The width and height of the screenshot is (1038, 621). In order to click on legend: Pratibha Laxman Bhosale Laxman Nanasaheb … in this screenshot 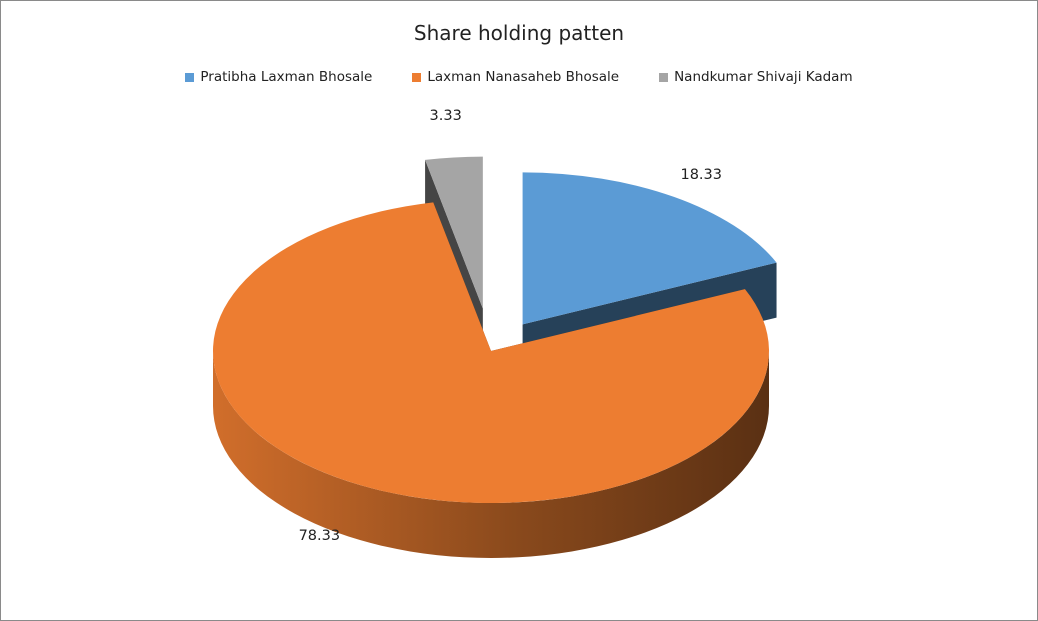, I will do `click(519, 77)`.